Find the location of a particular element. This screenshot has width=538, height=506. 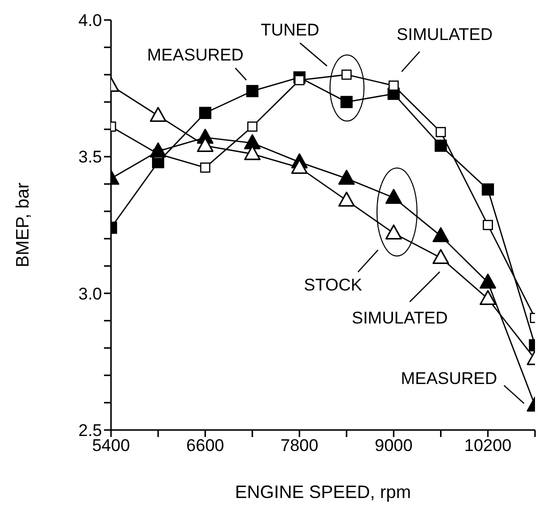

y-tick-label: 4.0 is located at coordinates (90, 20).